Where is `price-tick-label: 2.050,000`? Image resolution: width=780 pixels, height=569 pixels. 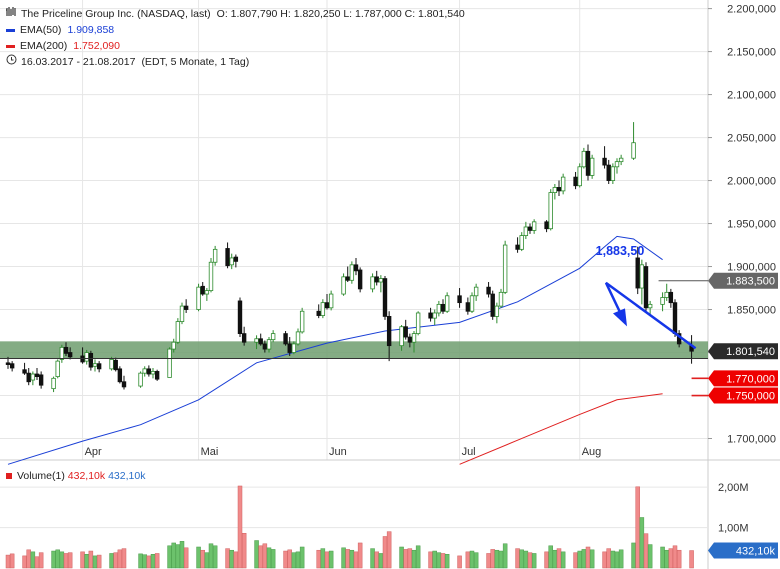
price-tick-label: 2.050,000 is located at coordinates (751, 139).